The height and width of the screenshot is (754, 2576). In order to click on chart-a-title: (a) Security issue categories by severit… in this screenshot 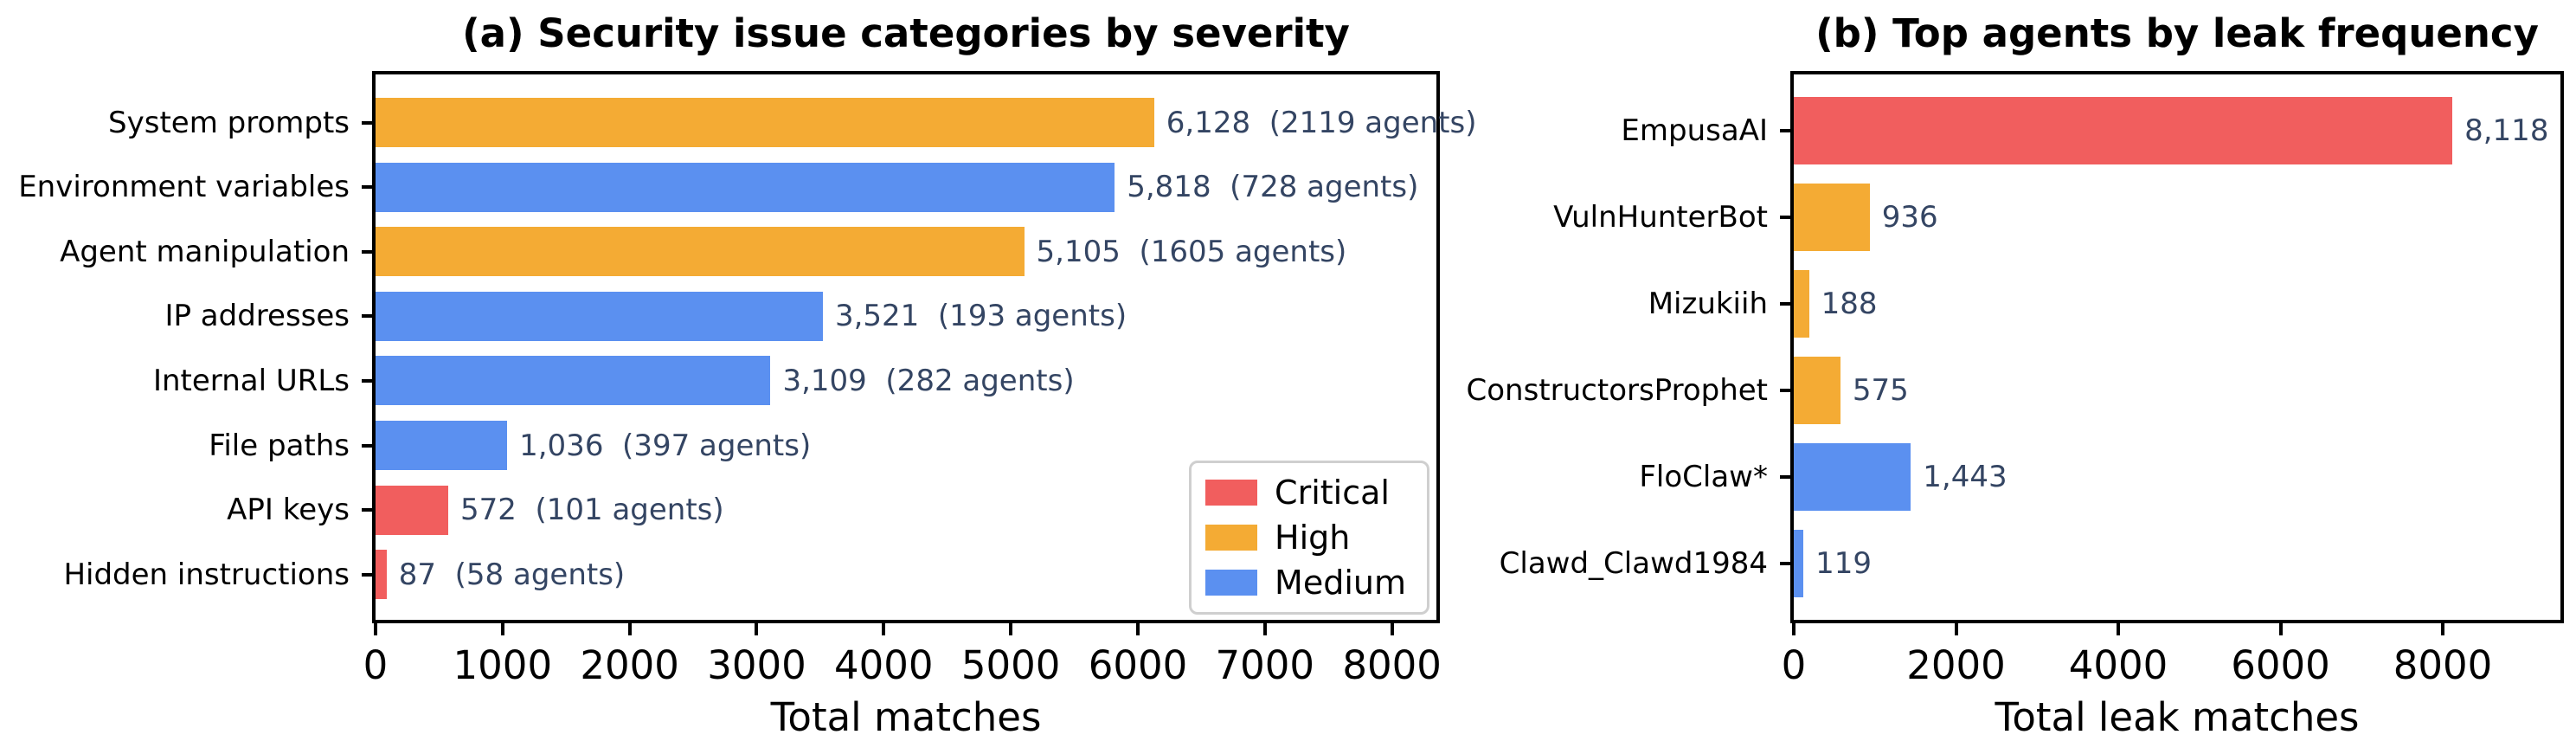, I will do `click(906, 33)`.